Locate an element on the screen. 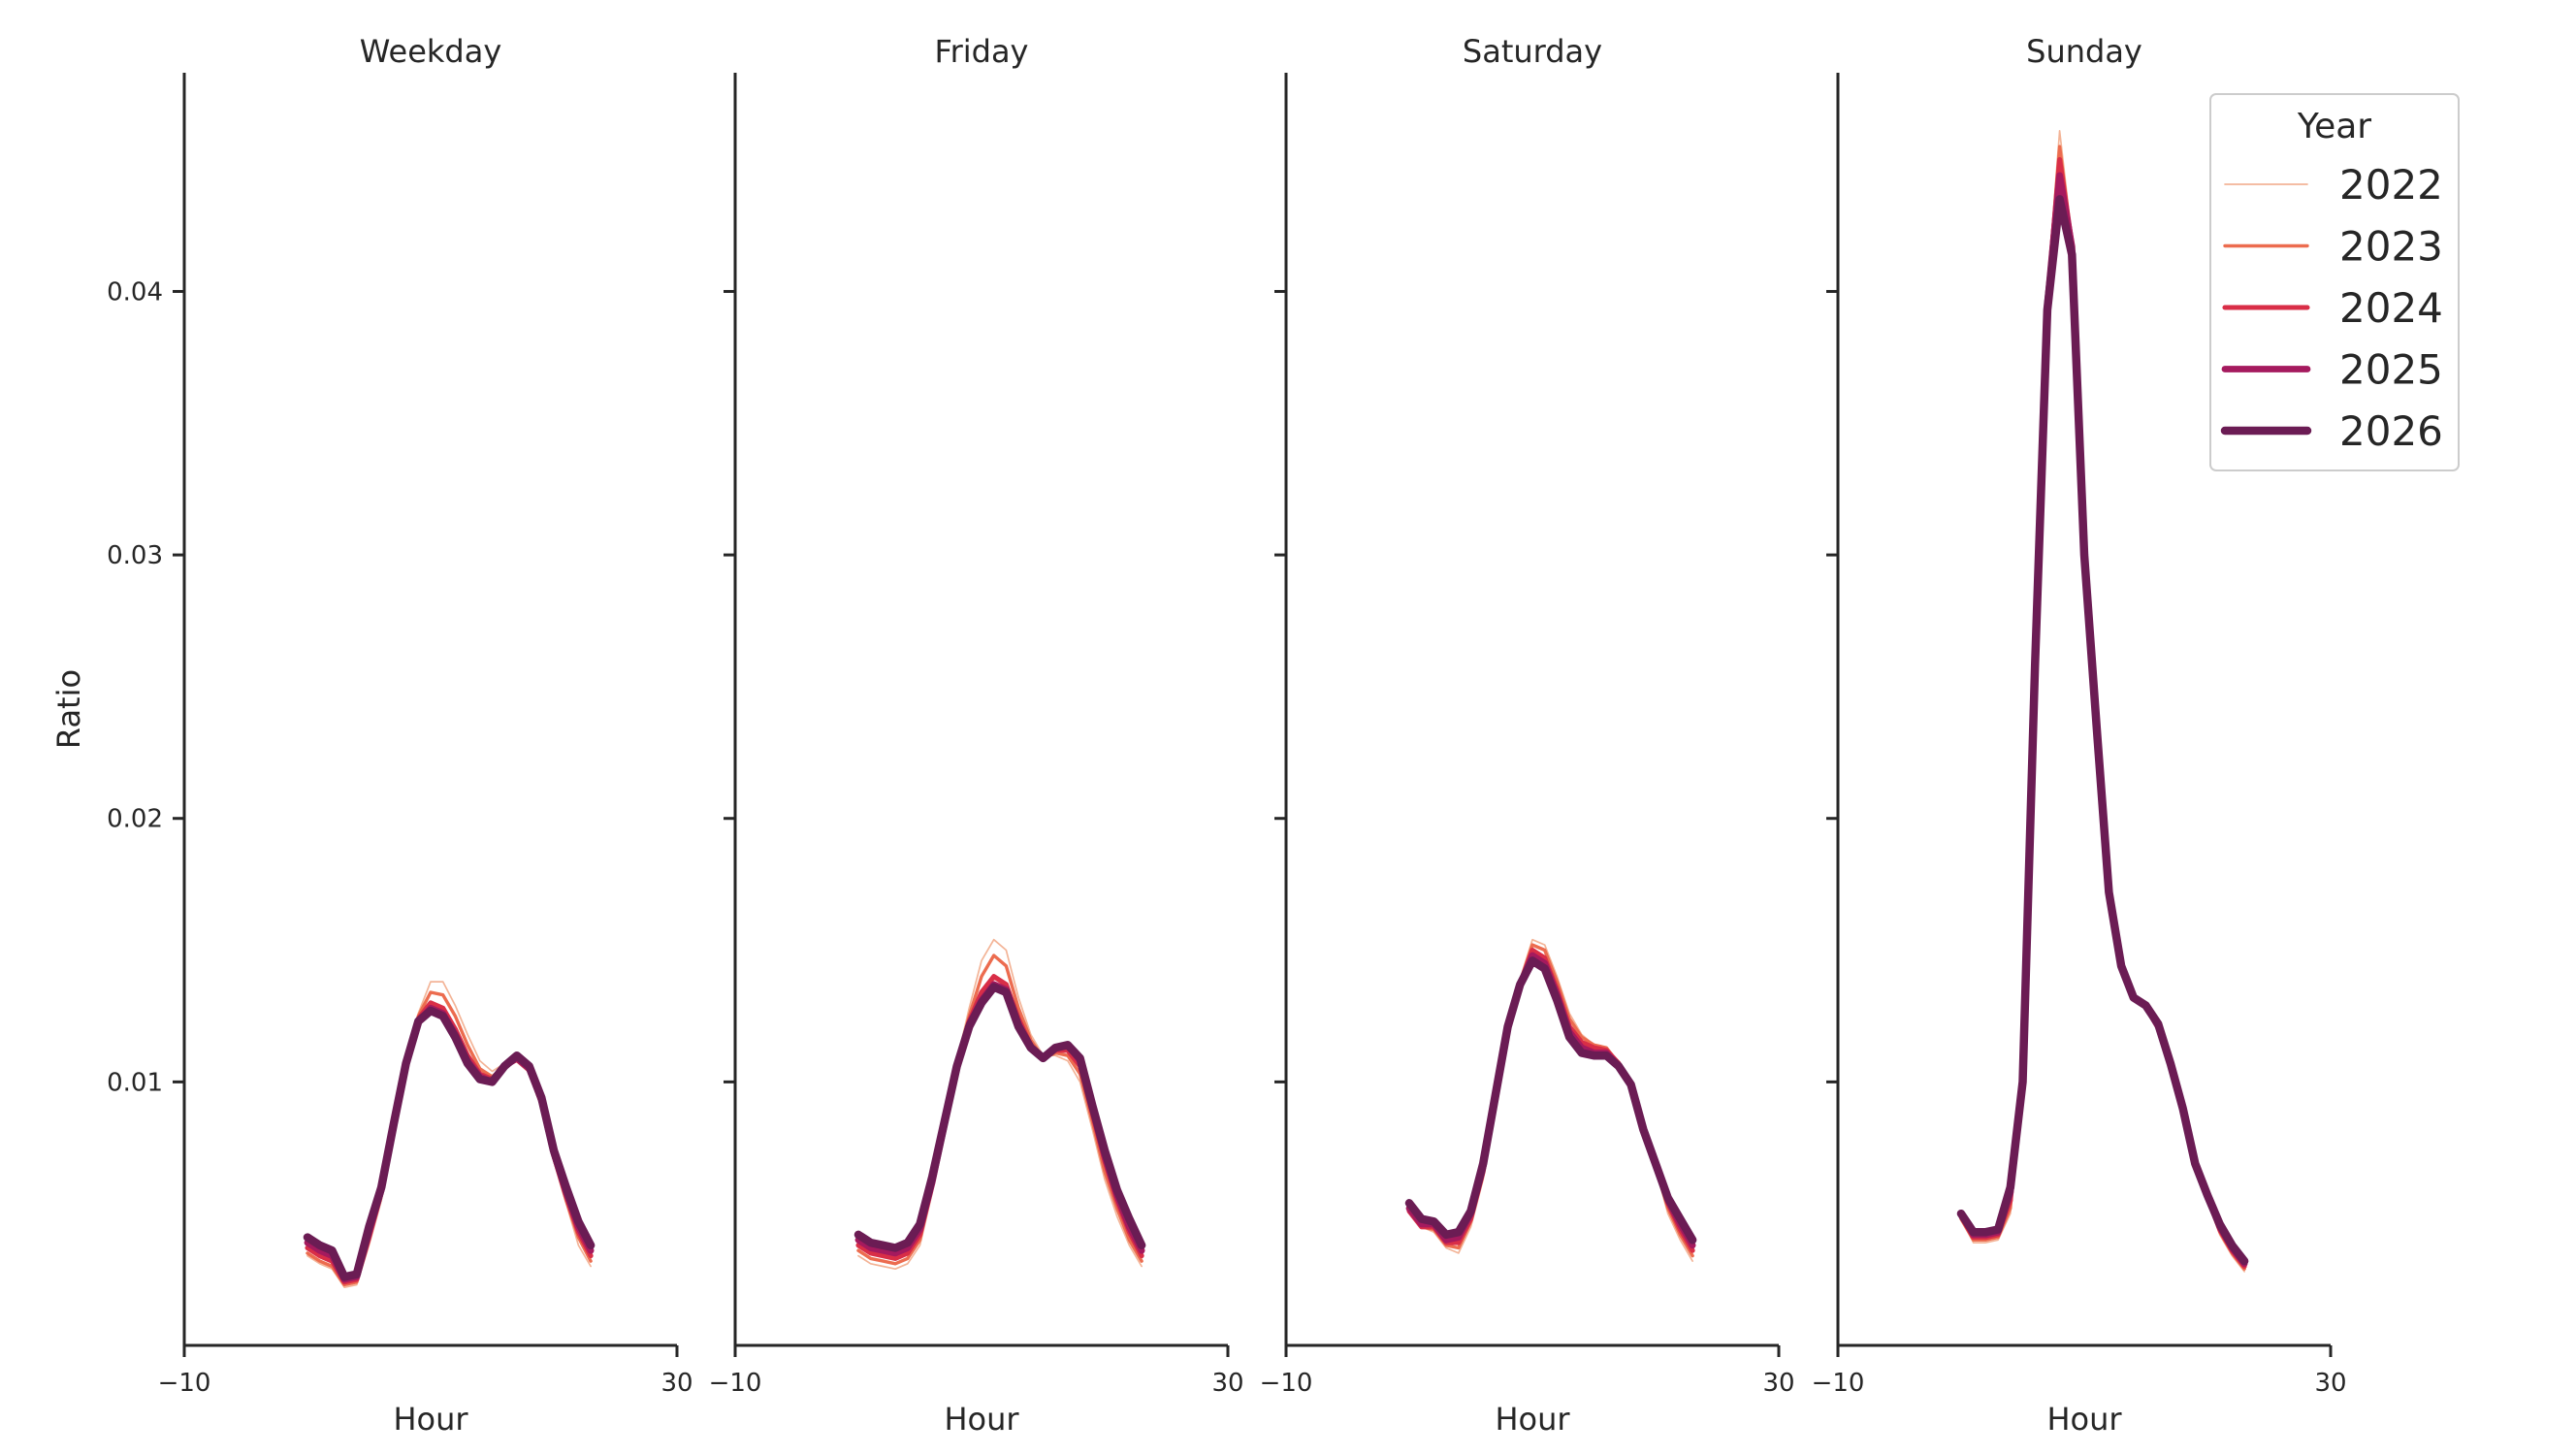 This screenshot has width=2576, height=1455. legend-frame is located at coordinates (2334, 282).